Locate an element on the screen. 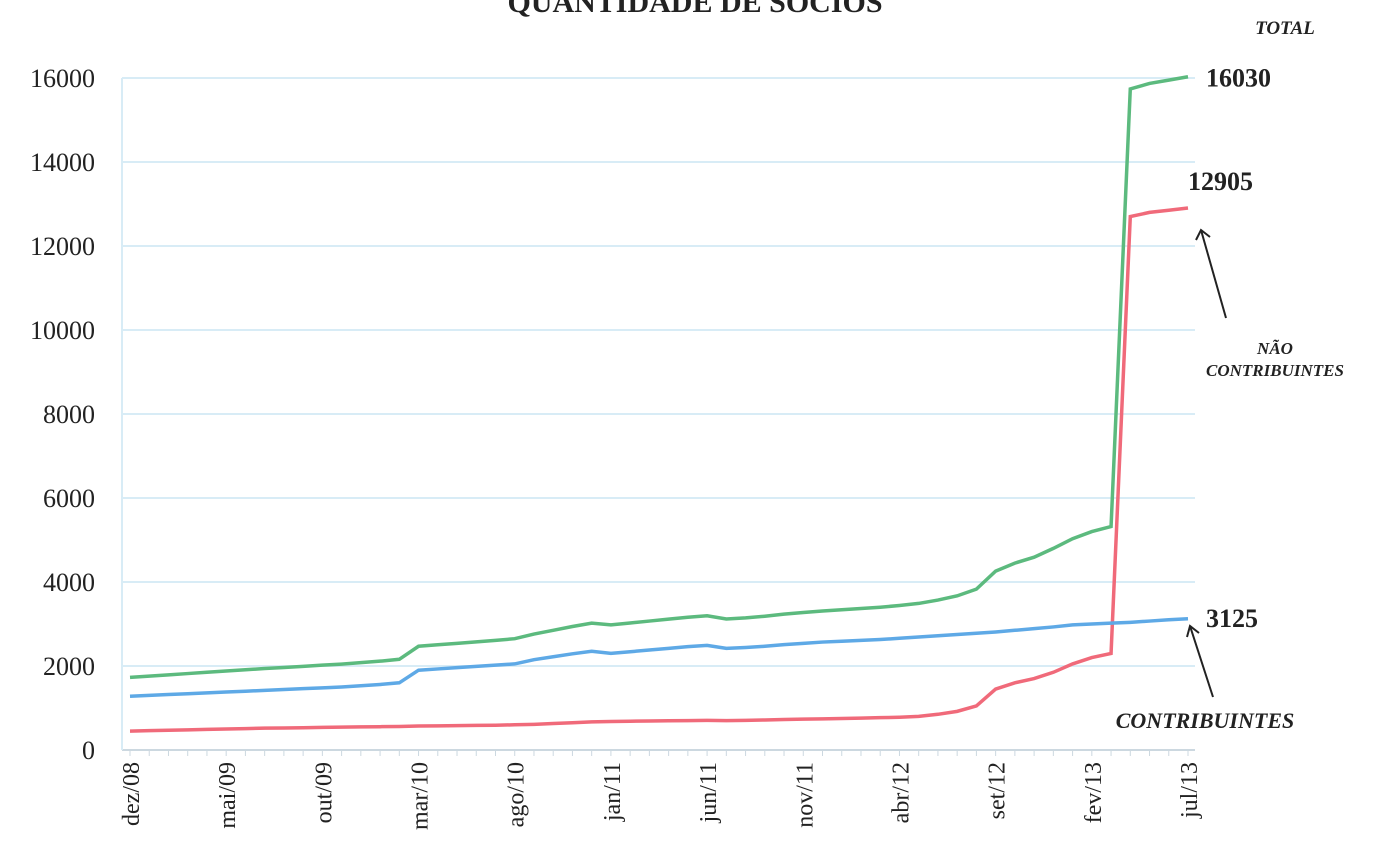 This screenshot has width=1381, height=862. series-label: CONTRIBUINTES is located at coordinates (1205, 720).